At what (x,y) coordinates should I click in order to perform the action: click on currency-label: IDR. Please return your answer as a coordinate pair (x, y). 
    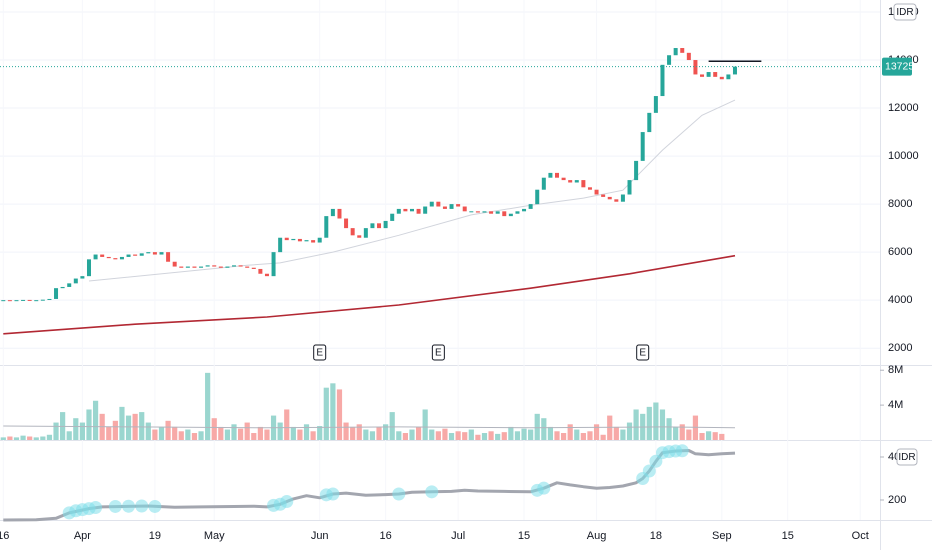
    Looking at the image, I should click on (904, 12).